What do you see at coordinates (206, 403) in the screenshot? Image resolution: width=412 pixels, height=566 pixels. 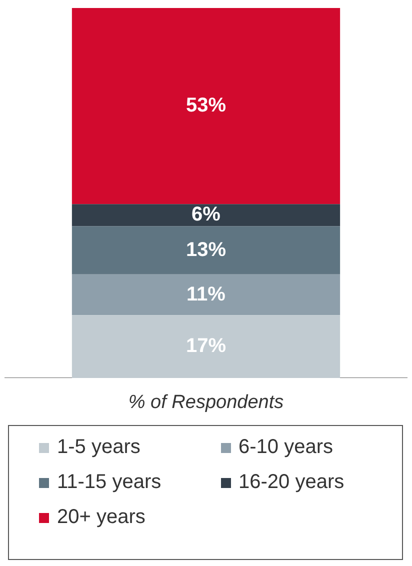 I see `x-axis-title: % of Respondents` at bounding box center [206, 403].